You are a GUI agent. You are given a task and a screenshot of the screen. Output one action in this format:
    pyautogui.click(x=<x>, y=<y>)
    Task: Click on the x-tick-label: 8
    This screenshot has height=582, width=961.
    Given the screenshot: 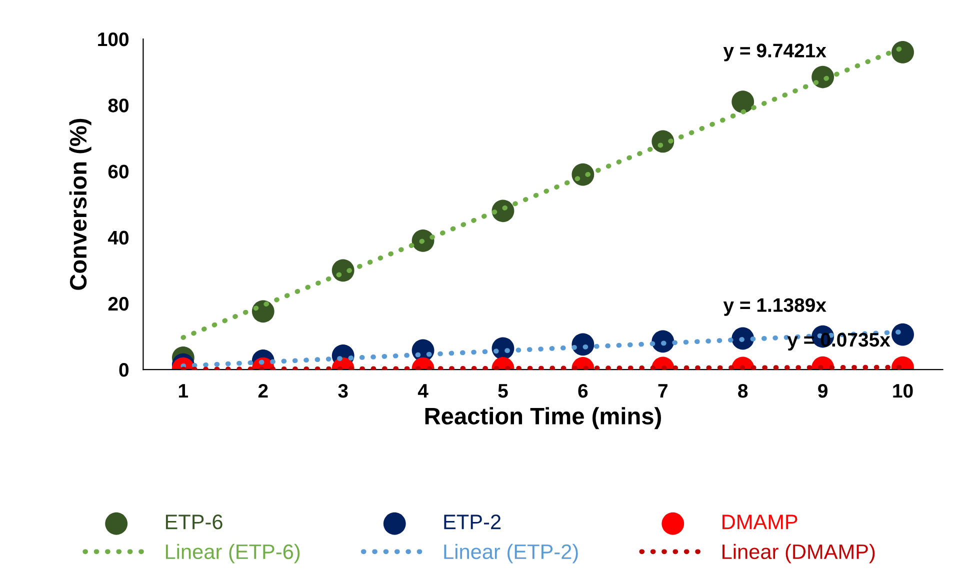 What is the action you would take?
    pyautogui.click(x=743, y=391)
    